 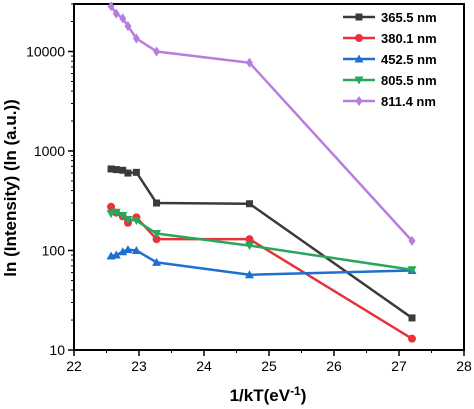 I want to click on y-tick-label: 10000, so click(x=45, y=51).